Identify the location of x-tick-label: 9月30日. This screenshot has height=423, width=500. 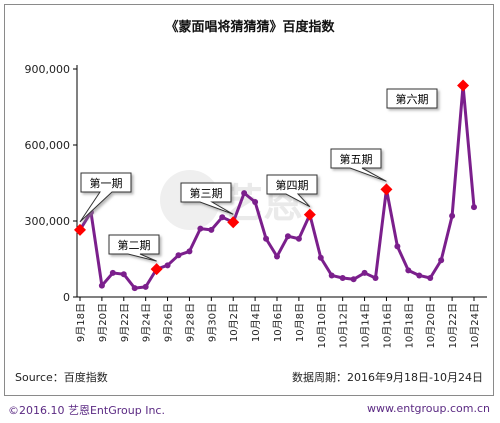
(212, 322).